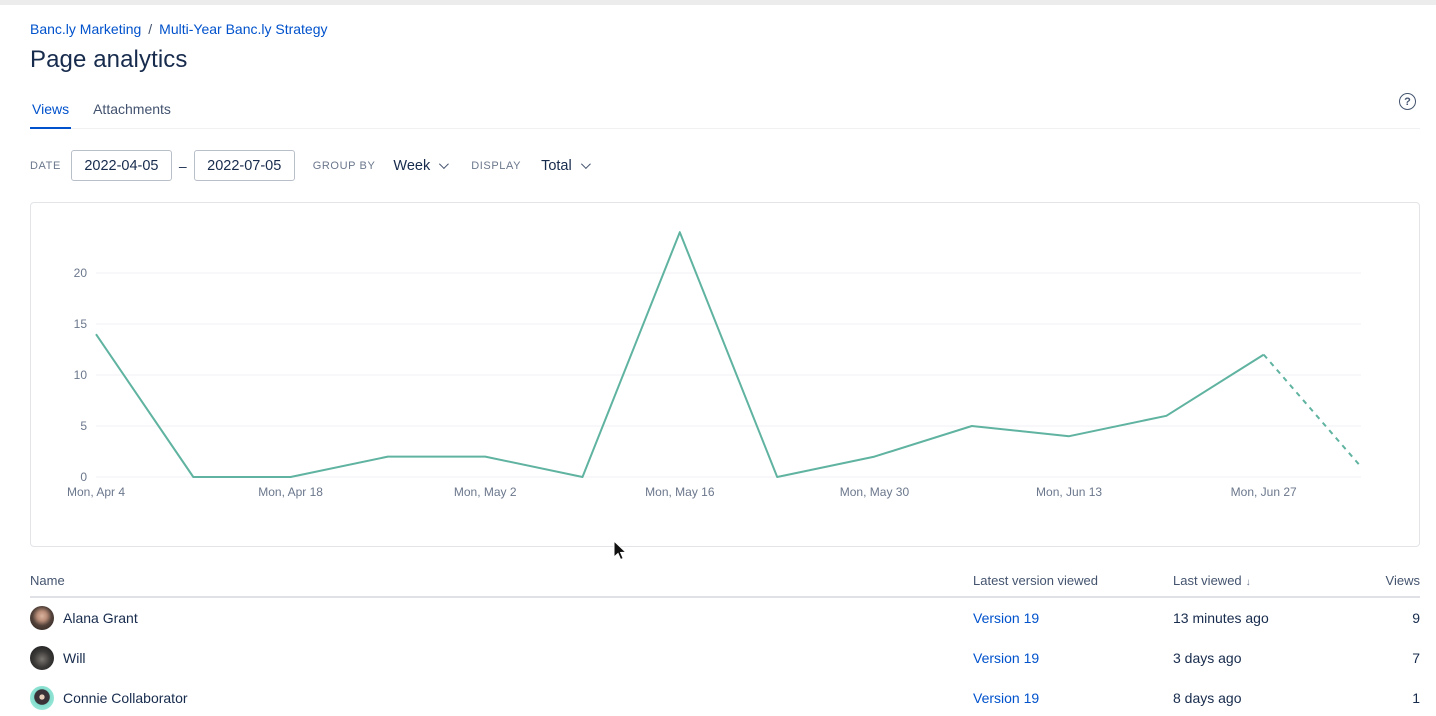  Describe the element at coordinates (680, 492) in the screenshot. I see `x-tick-label: Mon, May 16` at that location.